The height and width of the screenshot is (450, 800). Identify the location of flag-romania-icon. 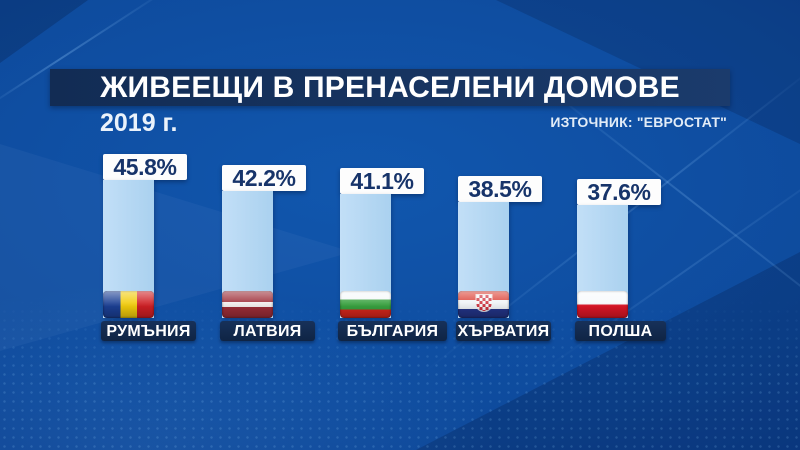
(128, 304).